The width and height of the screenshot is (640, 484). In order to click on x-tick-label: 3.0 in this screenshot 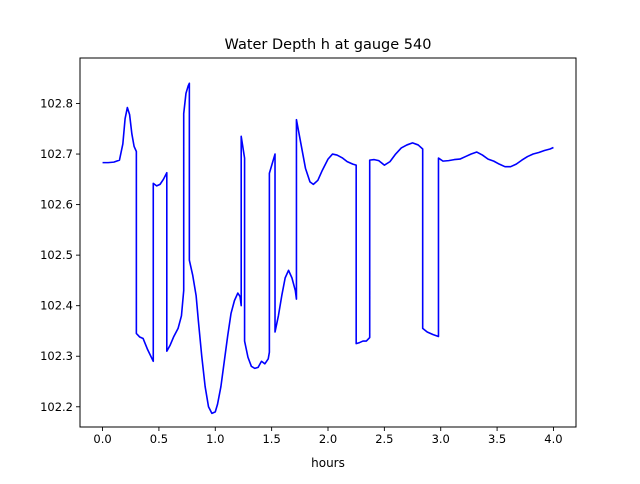, I will do `click(441, 439)`.